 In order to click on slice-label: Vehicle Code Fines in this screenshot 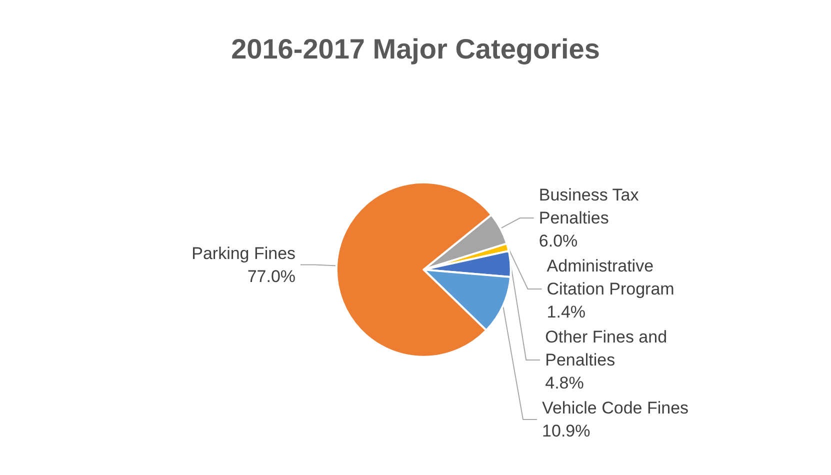, I will do `click(615, 408)`.